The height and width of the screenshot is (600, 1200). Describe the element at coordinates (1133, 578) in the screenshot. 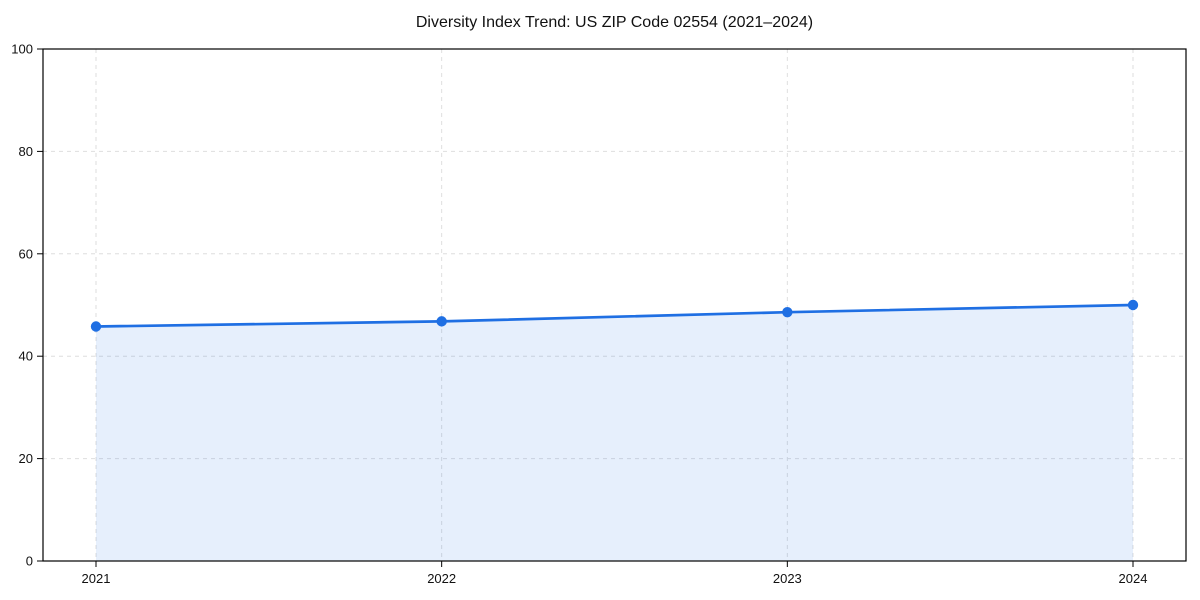

I see `x-axis-tick-label: 2024` at that location.